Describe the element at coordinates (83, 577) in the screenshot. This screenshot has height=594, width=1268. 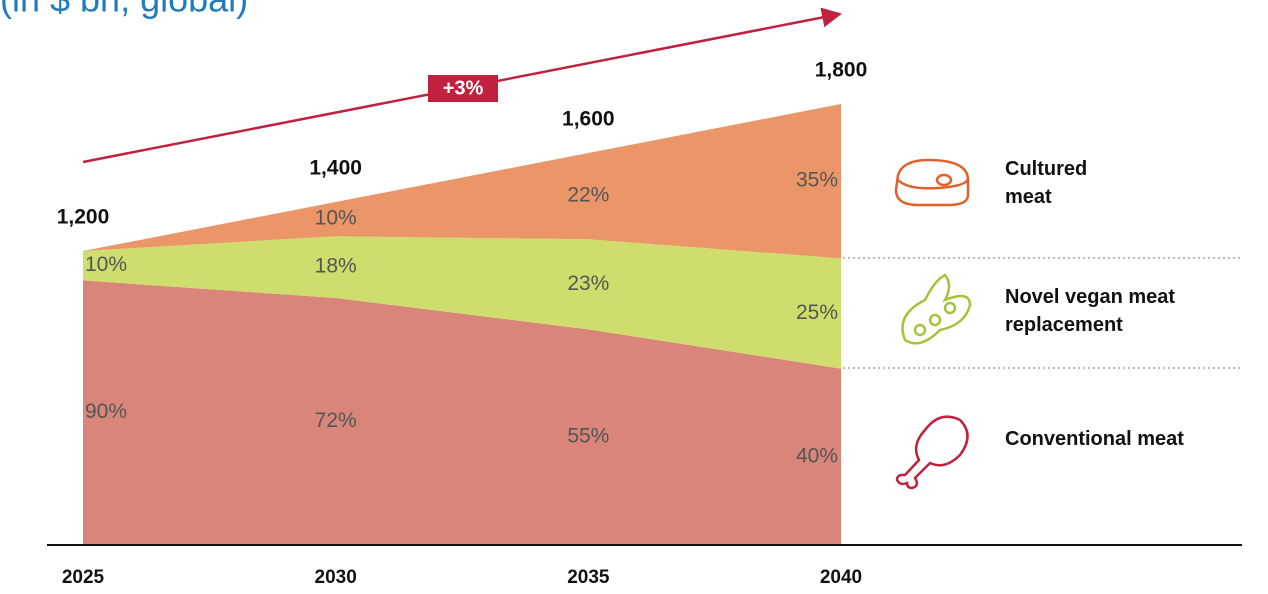
I see `x-tick-label: 2025` at that location.